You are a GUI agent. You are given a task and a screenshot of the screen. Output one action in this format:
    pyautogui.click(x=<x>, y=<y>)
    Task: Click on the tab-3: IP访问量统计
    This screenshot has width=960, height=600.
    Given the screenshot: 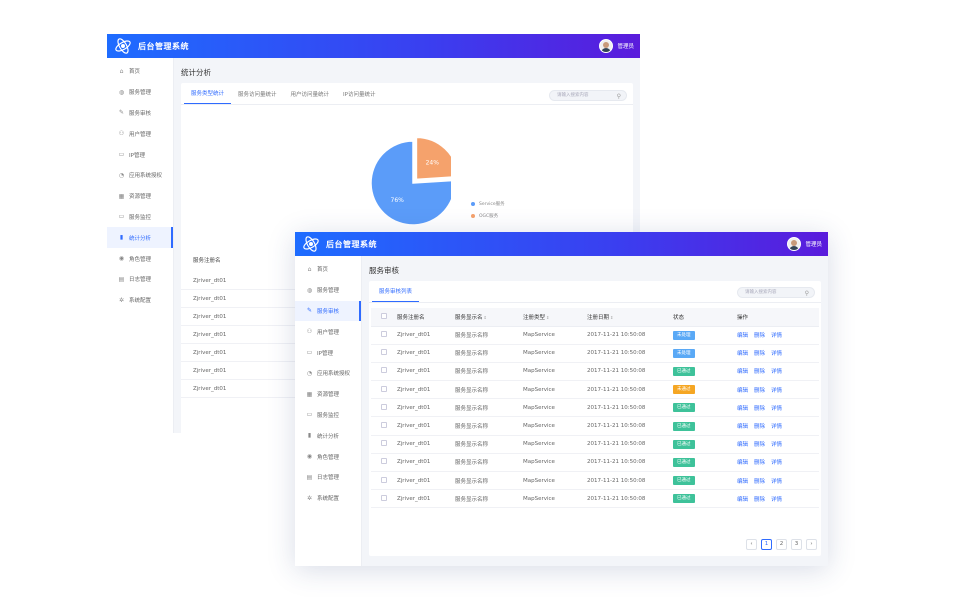 What is the action you would take?
    pyautogui.click(x=359, y=95)
    